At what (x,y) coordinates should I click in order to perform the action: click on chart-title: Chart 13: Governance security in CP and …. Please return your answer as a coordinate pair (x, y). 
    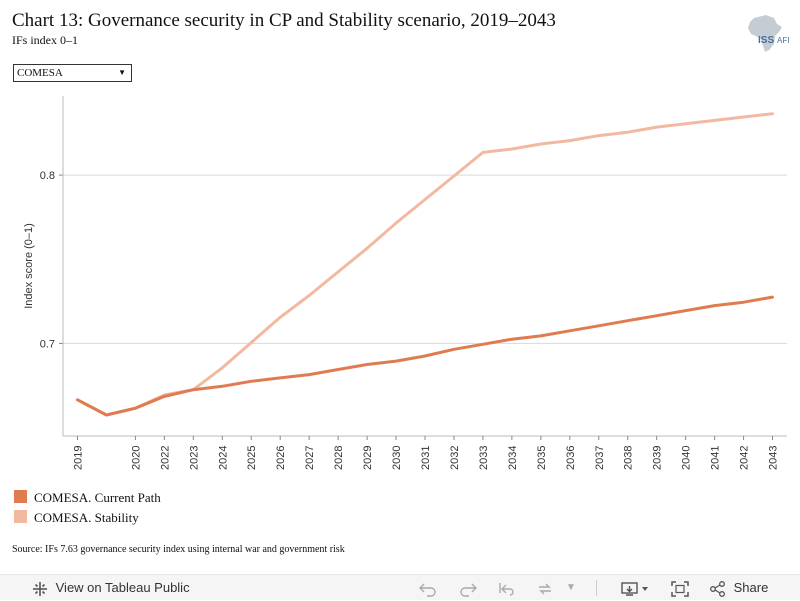
    Looking at the image, I should click on (284, 20).